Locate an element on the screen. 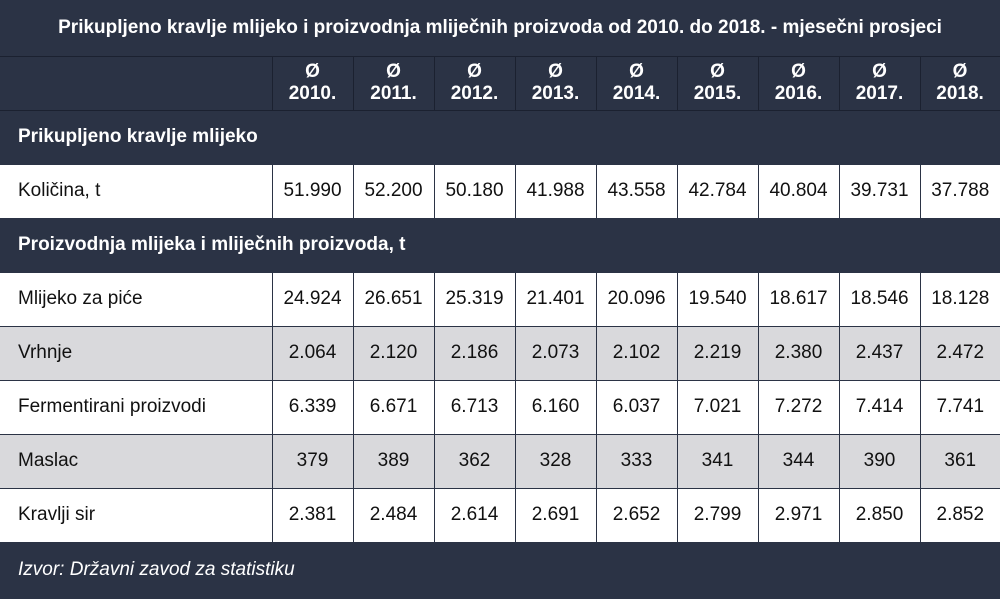  table-cell: 2.652 is located at coordinates (636, 515).